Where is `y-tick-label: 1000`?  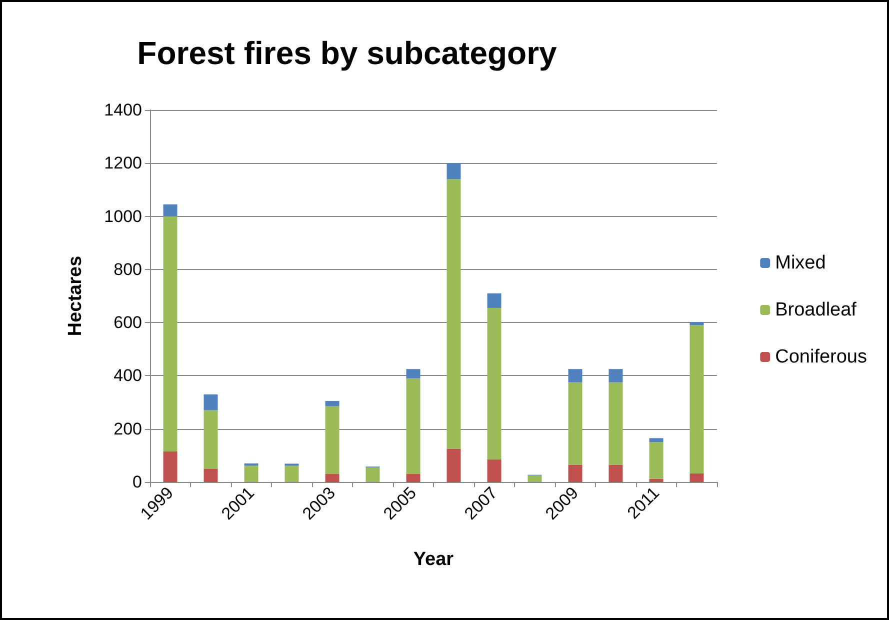 y-tick-label: 1000 is located at coordinates (123, 216).